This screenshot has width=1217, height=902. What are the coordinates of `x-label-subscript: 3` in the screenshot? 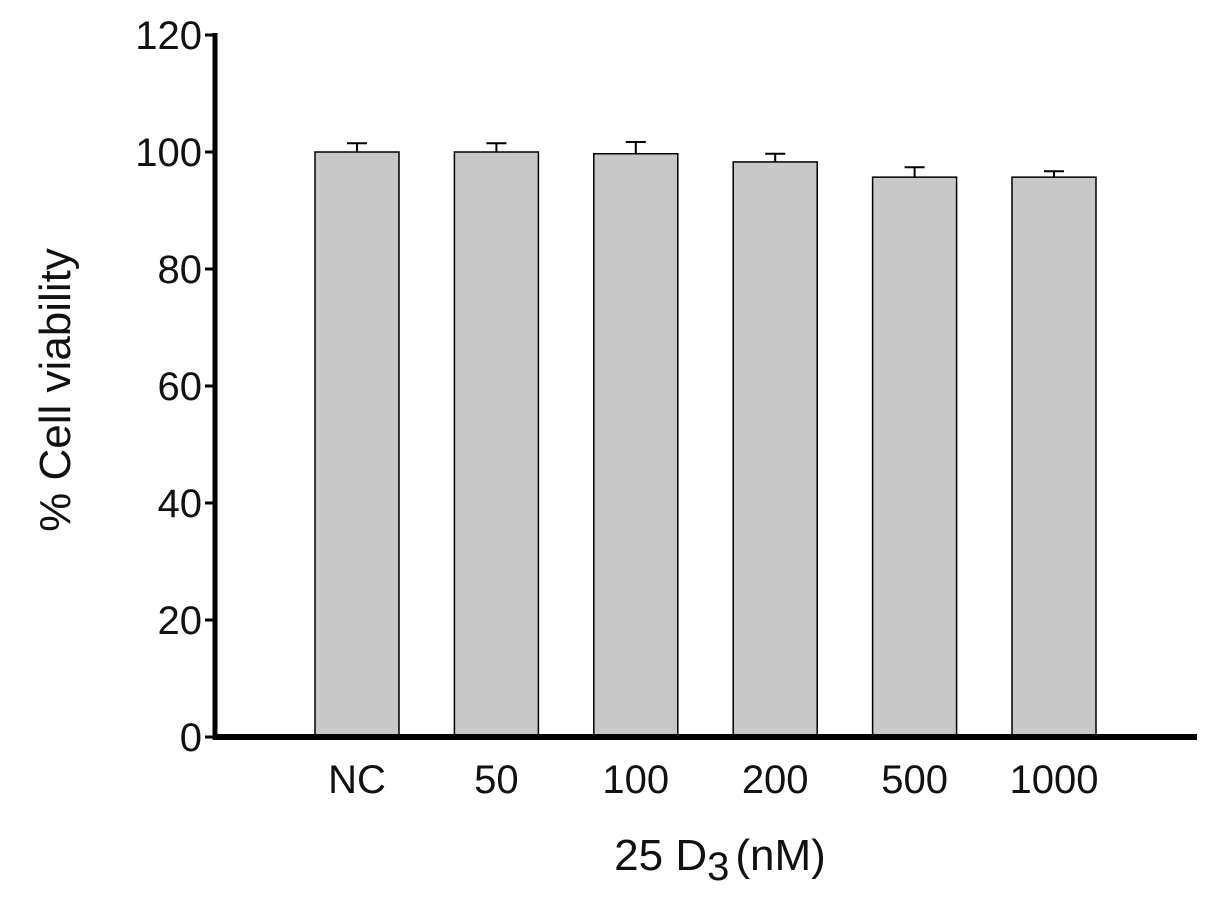 It's located at (718, 867).